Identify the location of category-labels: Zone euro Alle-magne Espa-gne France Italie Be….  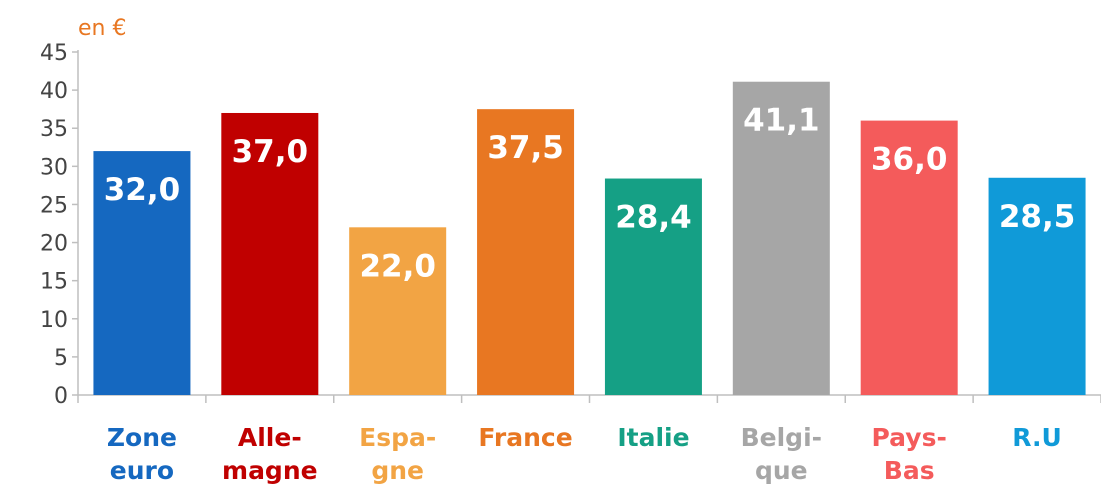
(584, 454).